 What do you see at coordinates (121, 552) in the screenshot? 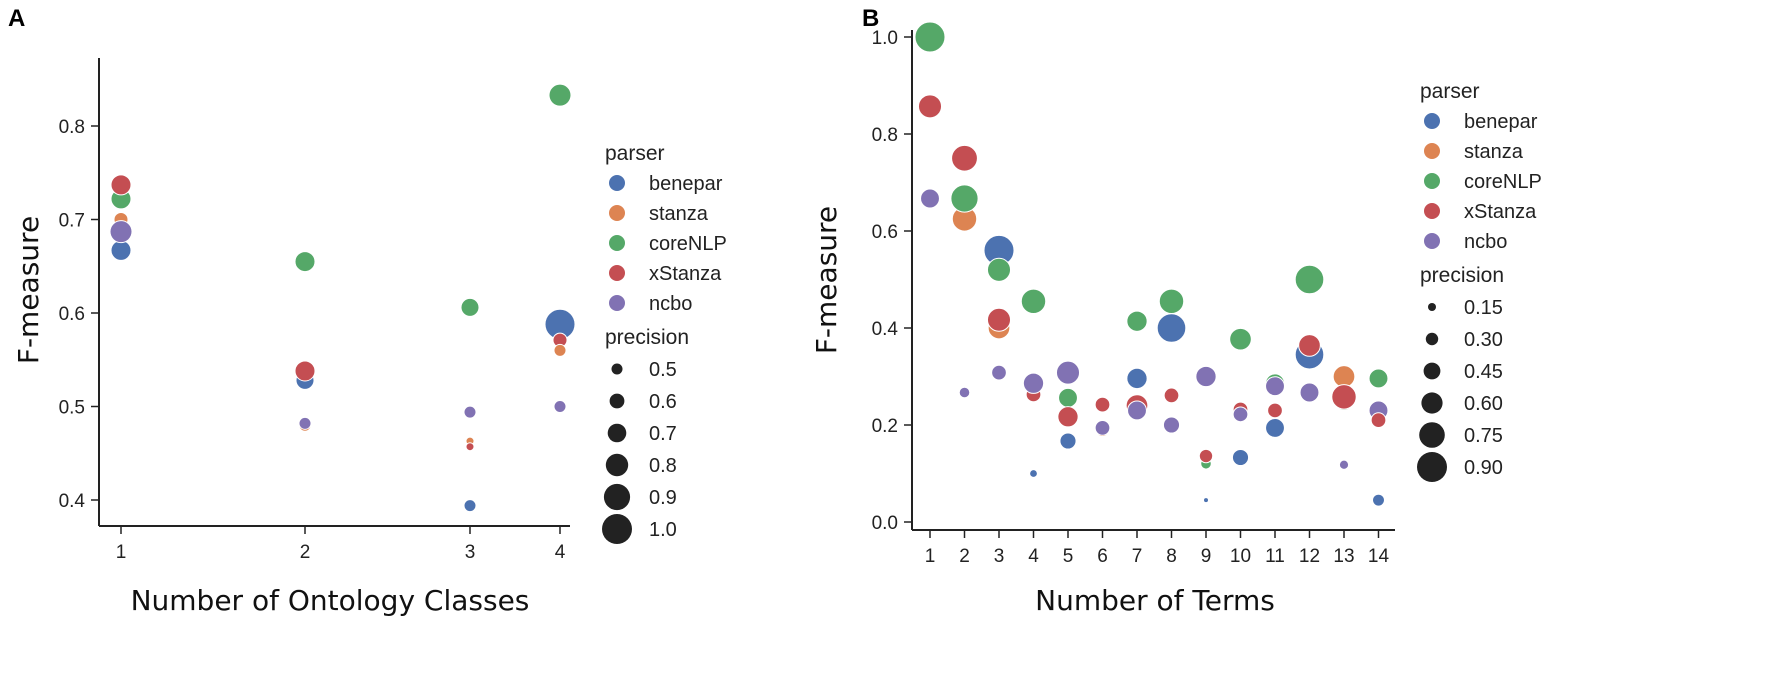
I see `x-tick-label: 1` at bounding box center [121, 552].